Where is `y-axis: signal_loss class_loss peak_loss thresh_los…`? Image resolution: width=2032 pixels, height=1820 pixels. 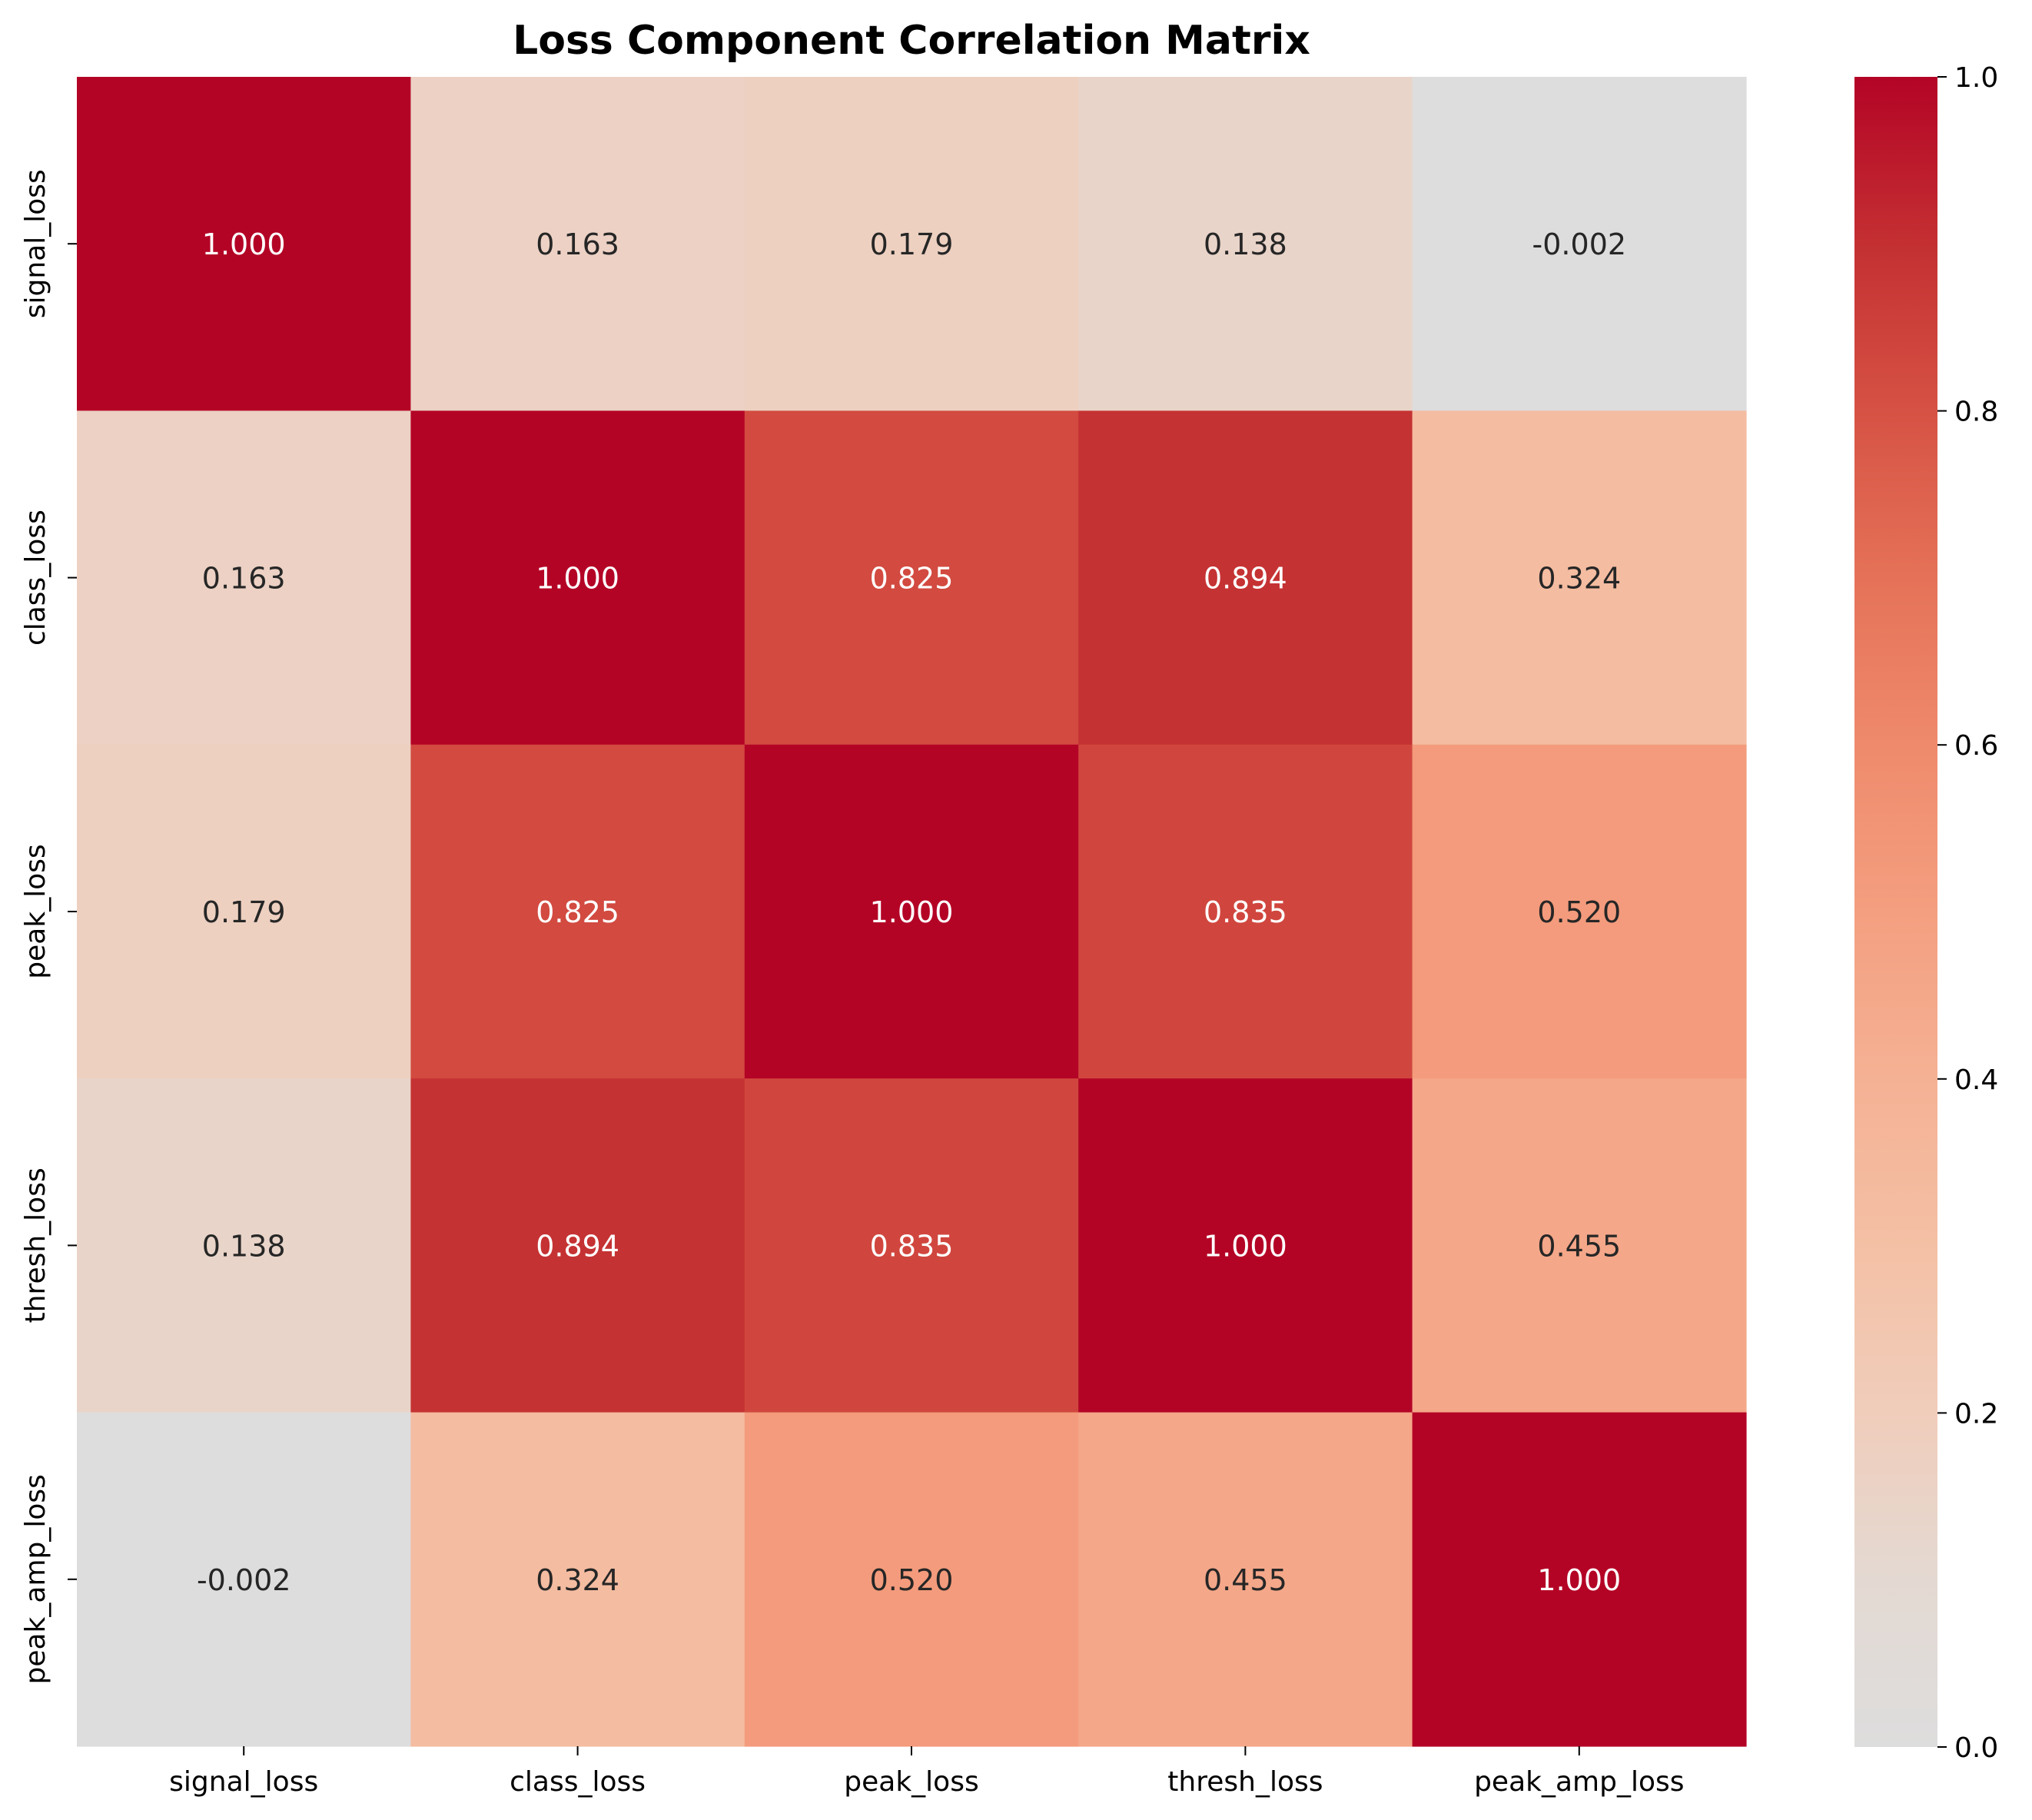 y-axis: signal_loss class_loss peak_loss thresh_los… is located at coordinates (48, 927).